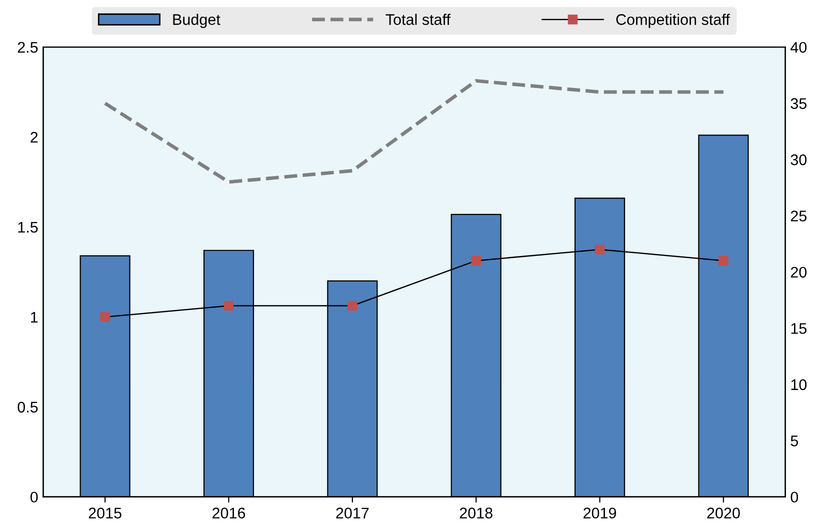 Image resolution: width=831 pixels, height=523 pixels. What do you see at coordinates (794, 497) in the screenshot?
I see `y2-tick-label: 0` at bounding box center [794, 497].